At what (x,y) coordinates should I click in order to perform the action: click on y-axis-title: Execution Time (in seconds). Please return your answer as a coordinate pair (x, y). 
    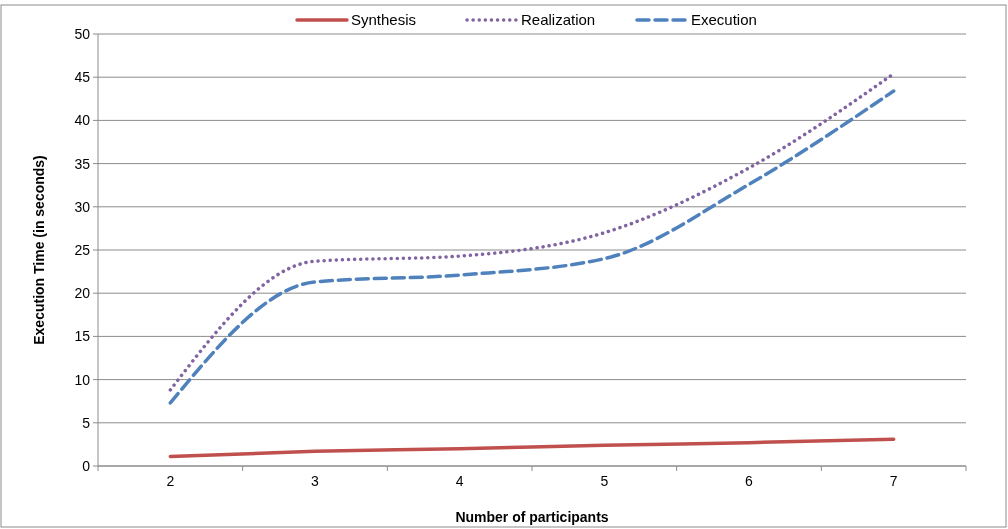
    Looking at the image, I should click on (39, 250).